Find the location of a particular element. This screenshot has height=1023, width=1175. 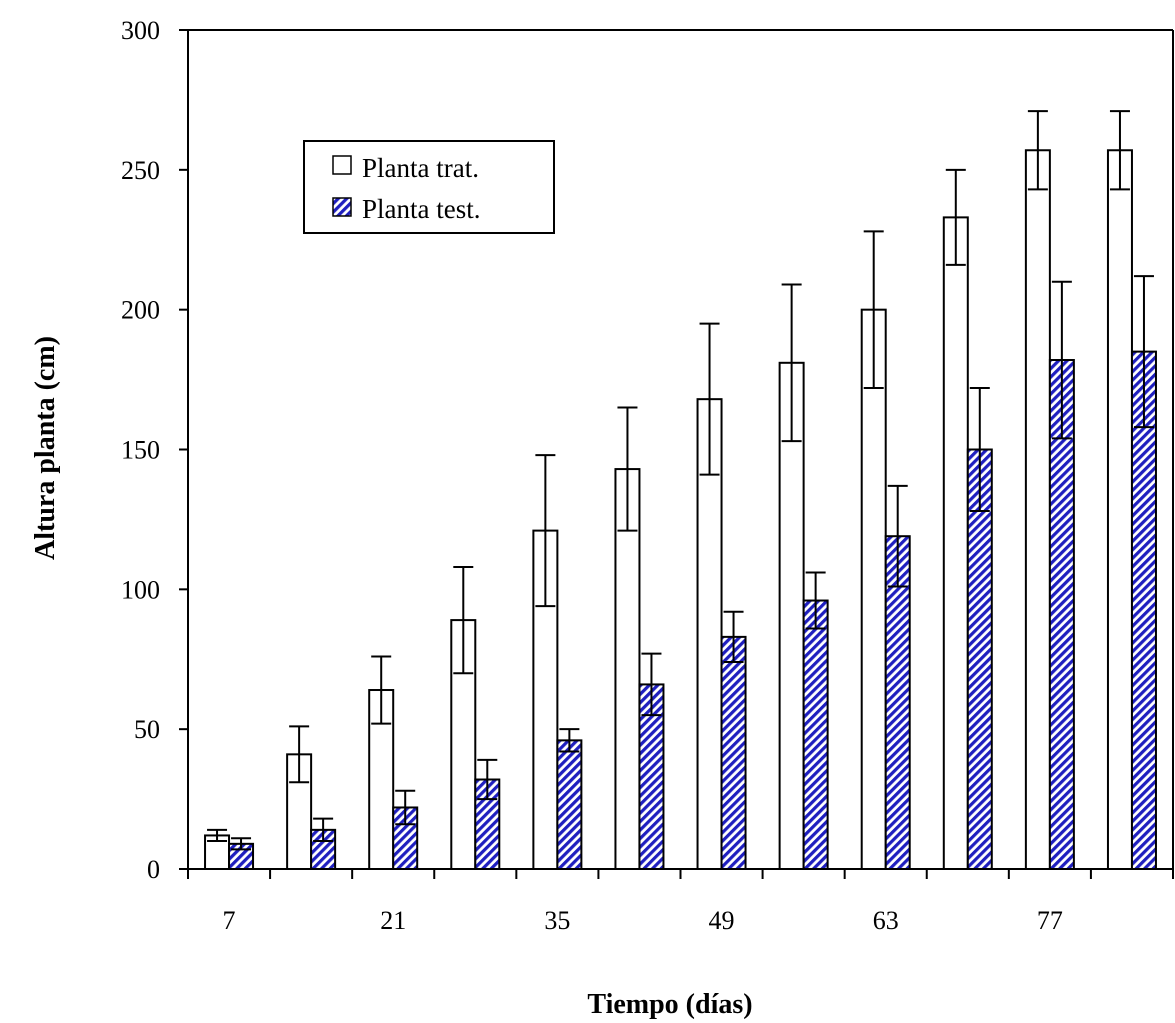

y-tick-label: 50 is located at coordinates (147, 729).